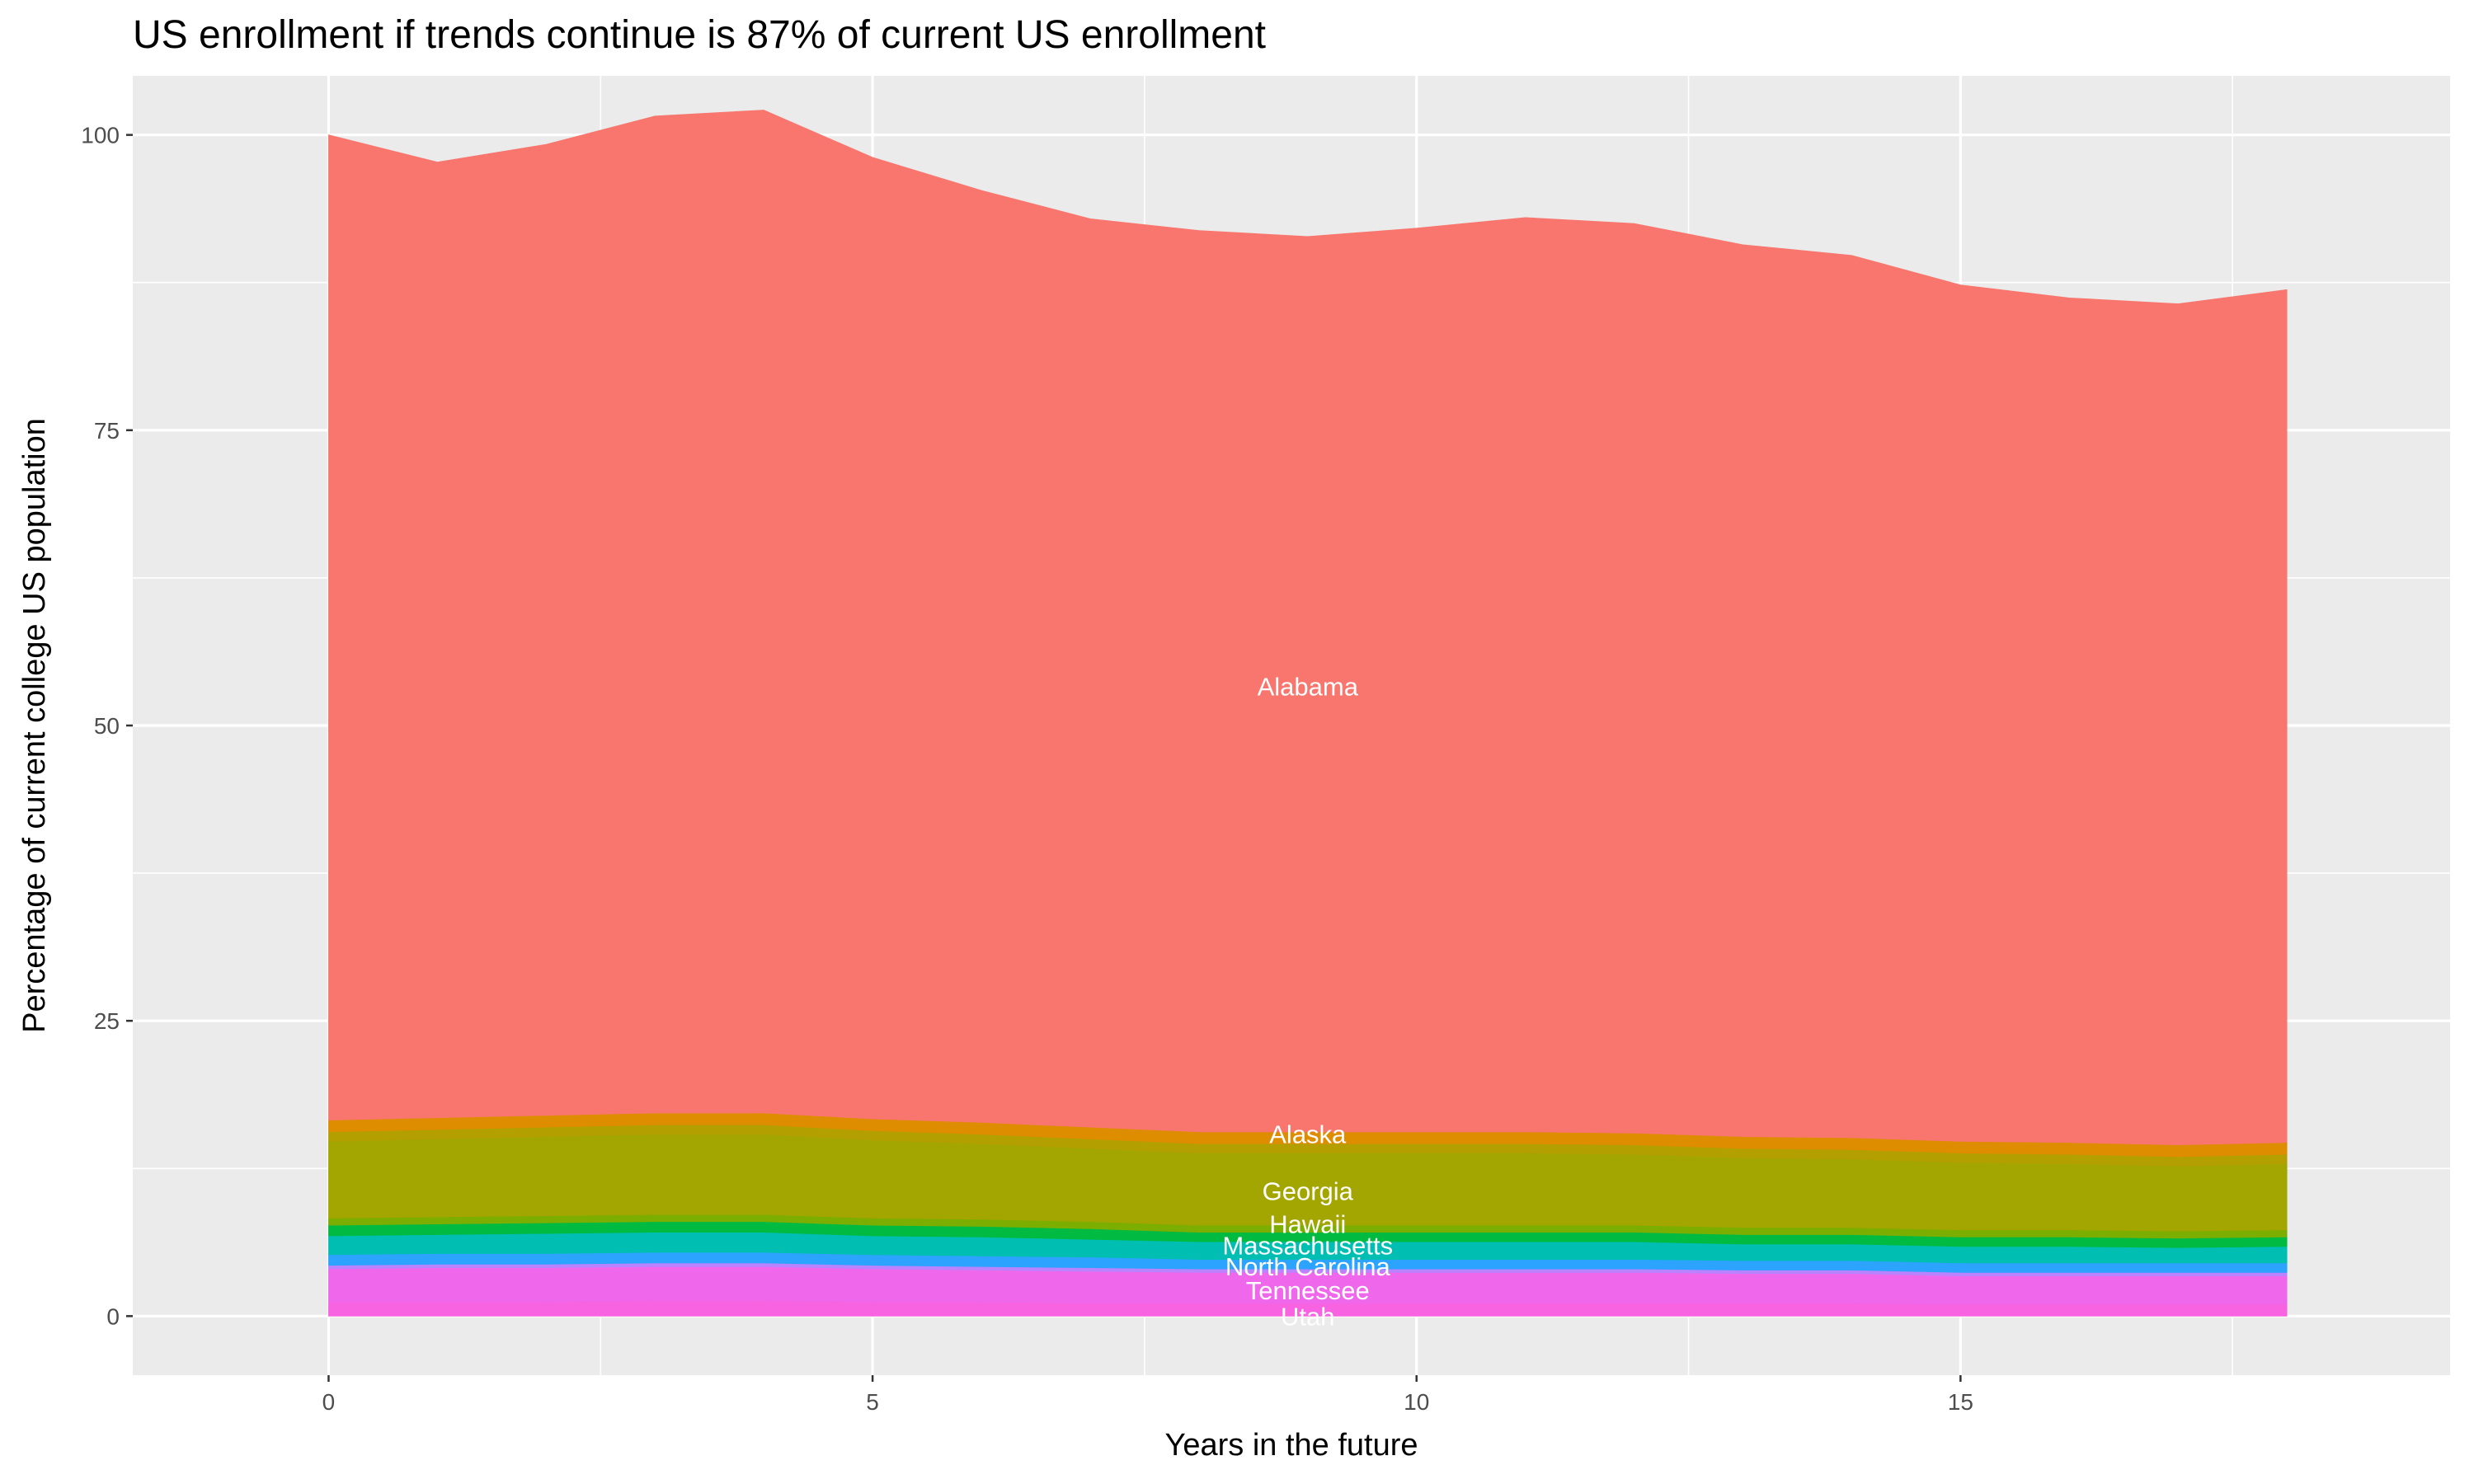  What do you see at coordinates (1308, 1266) in the screenshot?
I see `area-label: North Carolina` at bounding box center [1308, 1266].